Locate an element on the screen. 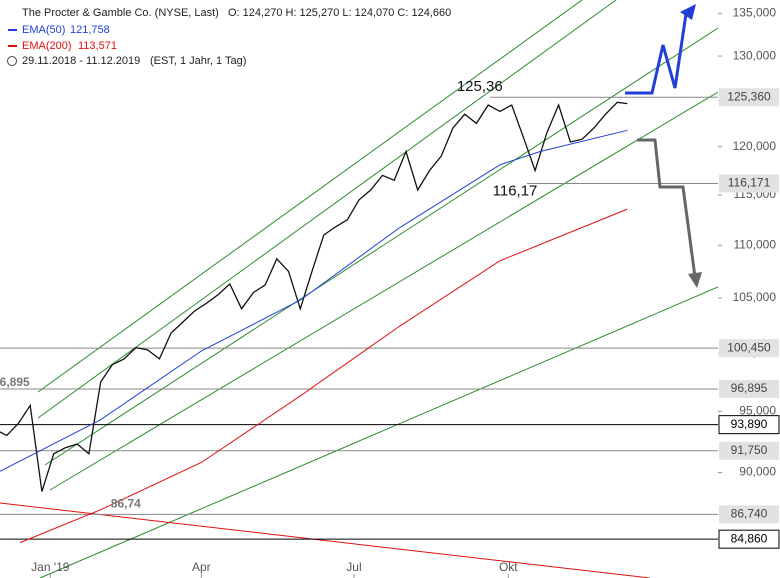  y-tick-label: 135,000 is located at coordinates (755, 13).